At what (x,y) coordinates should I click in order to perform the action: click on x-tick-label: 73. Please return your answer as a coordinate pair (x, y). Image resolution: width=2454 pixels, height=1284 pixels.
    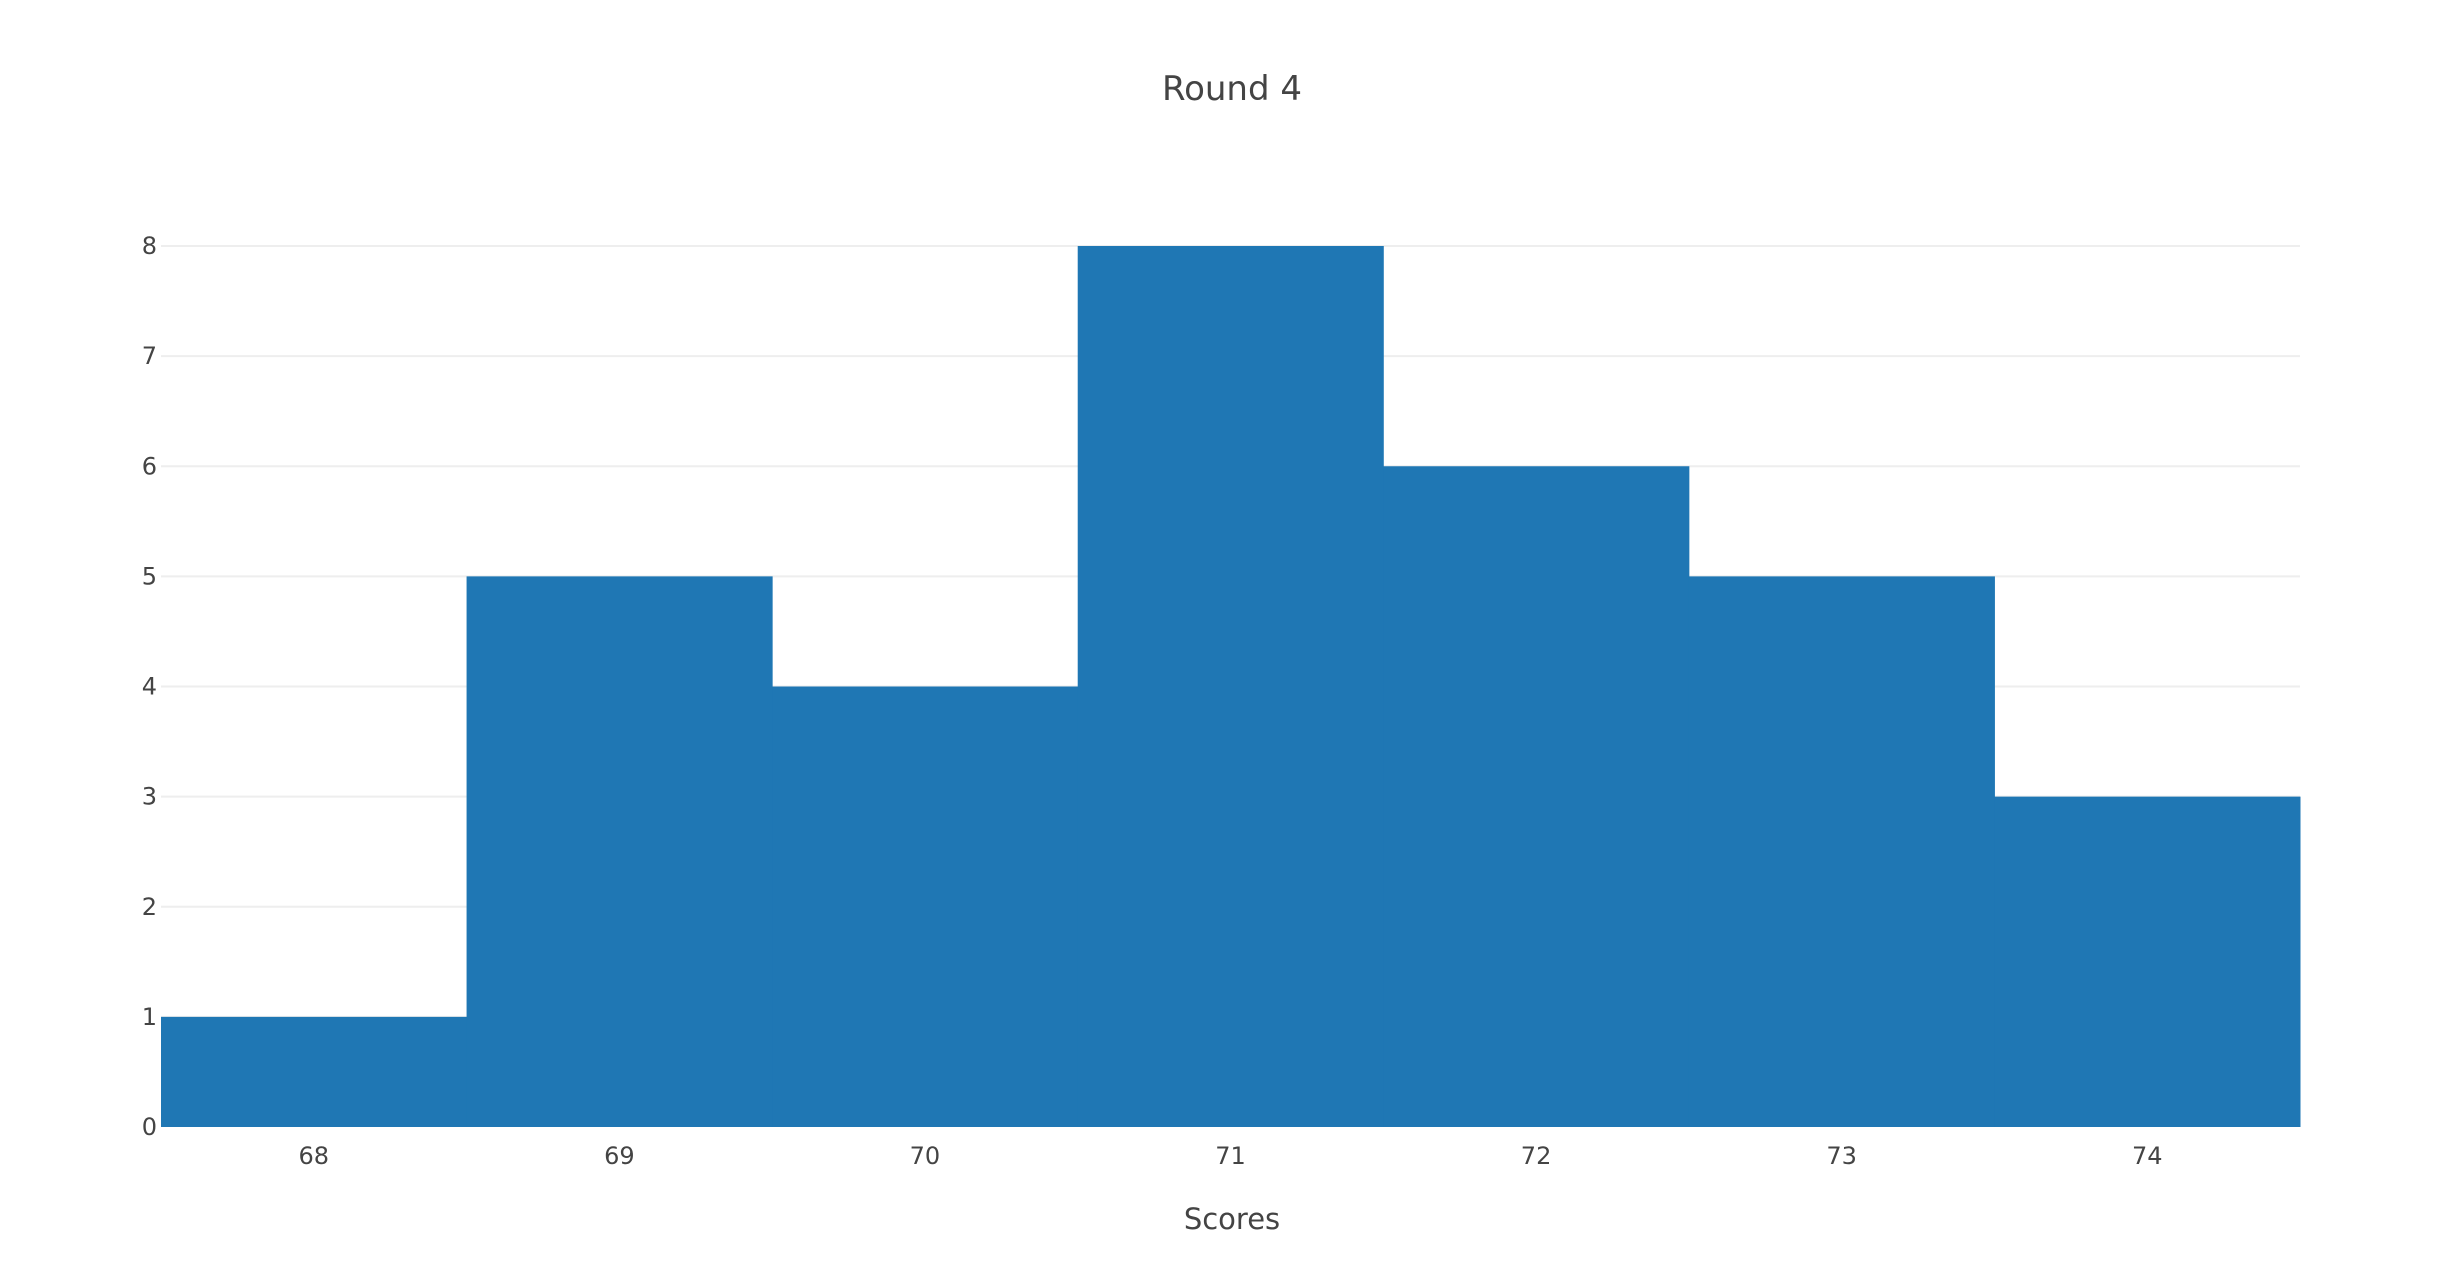
    Looking at the image, I should click on (1841, 1156).